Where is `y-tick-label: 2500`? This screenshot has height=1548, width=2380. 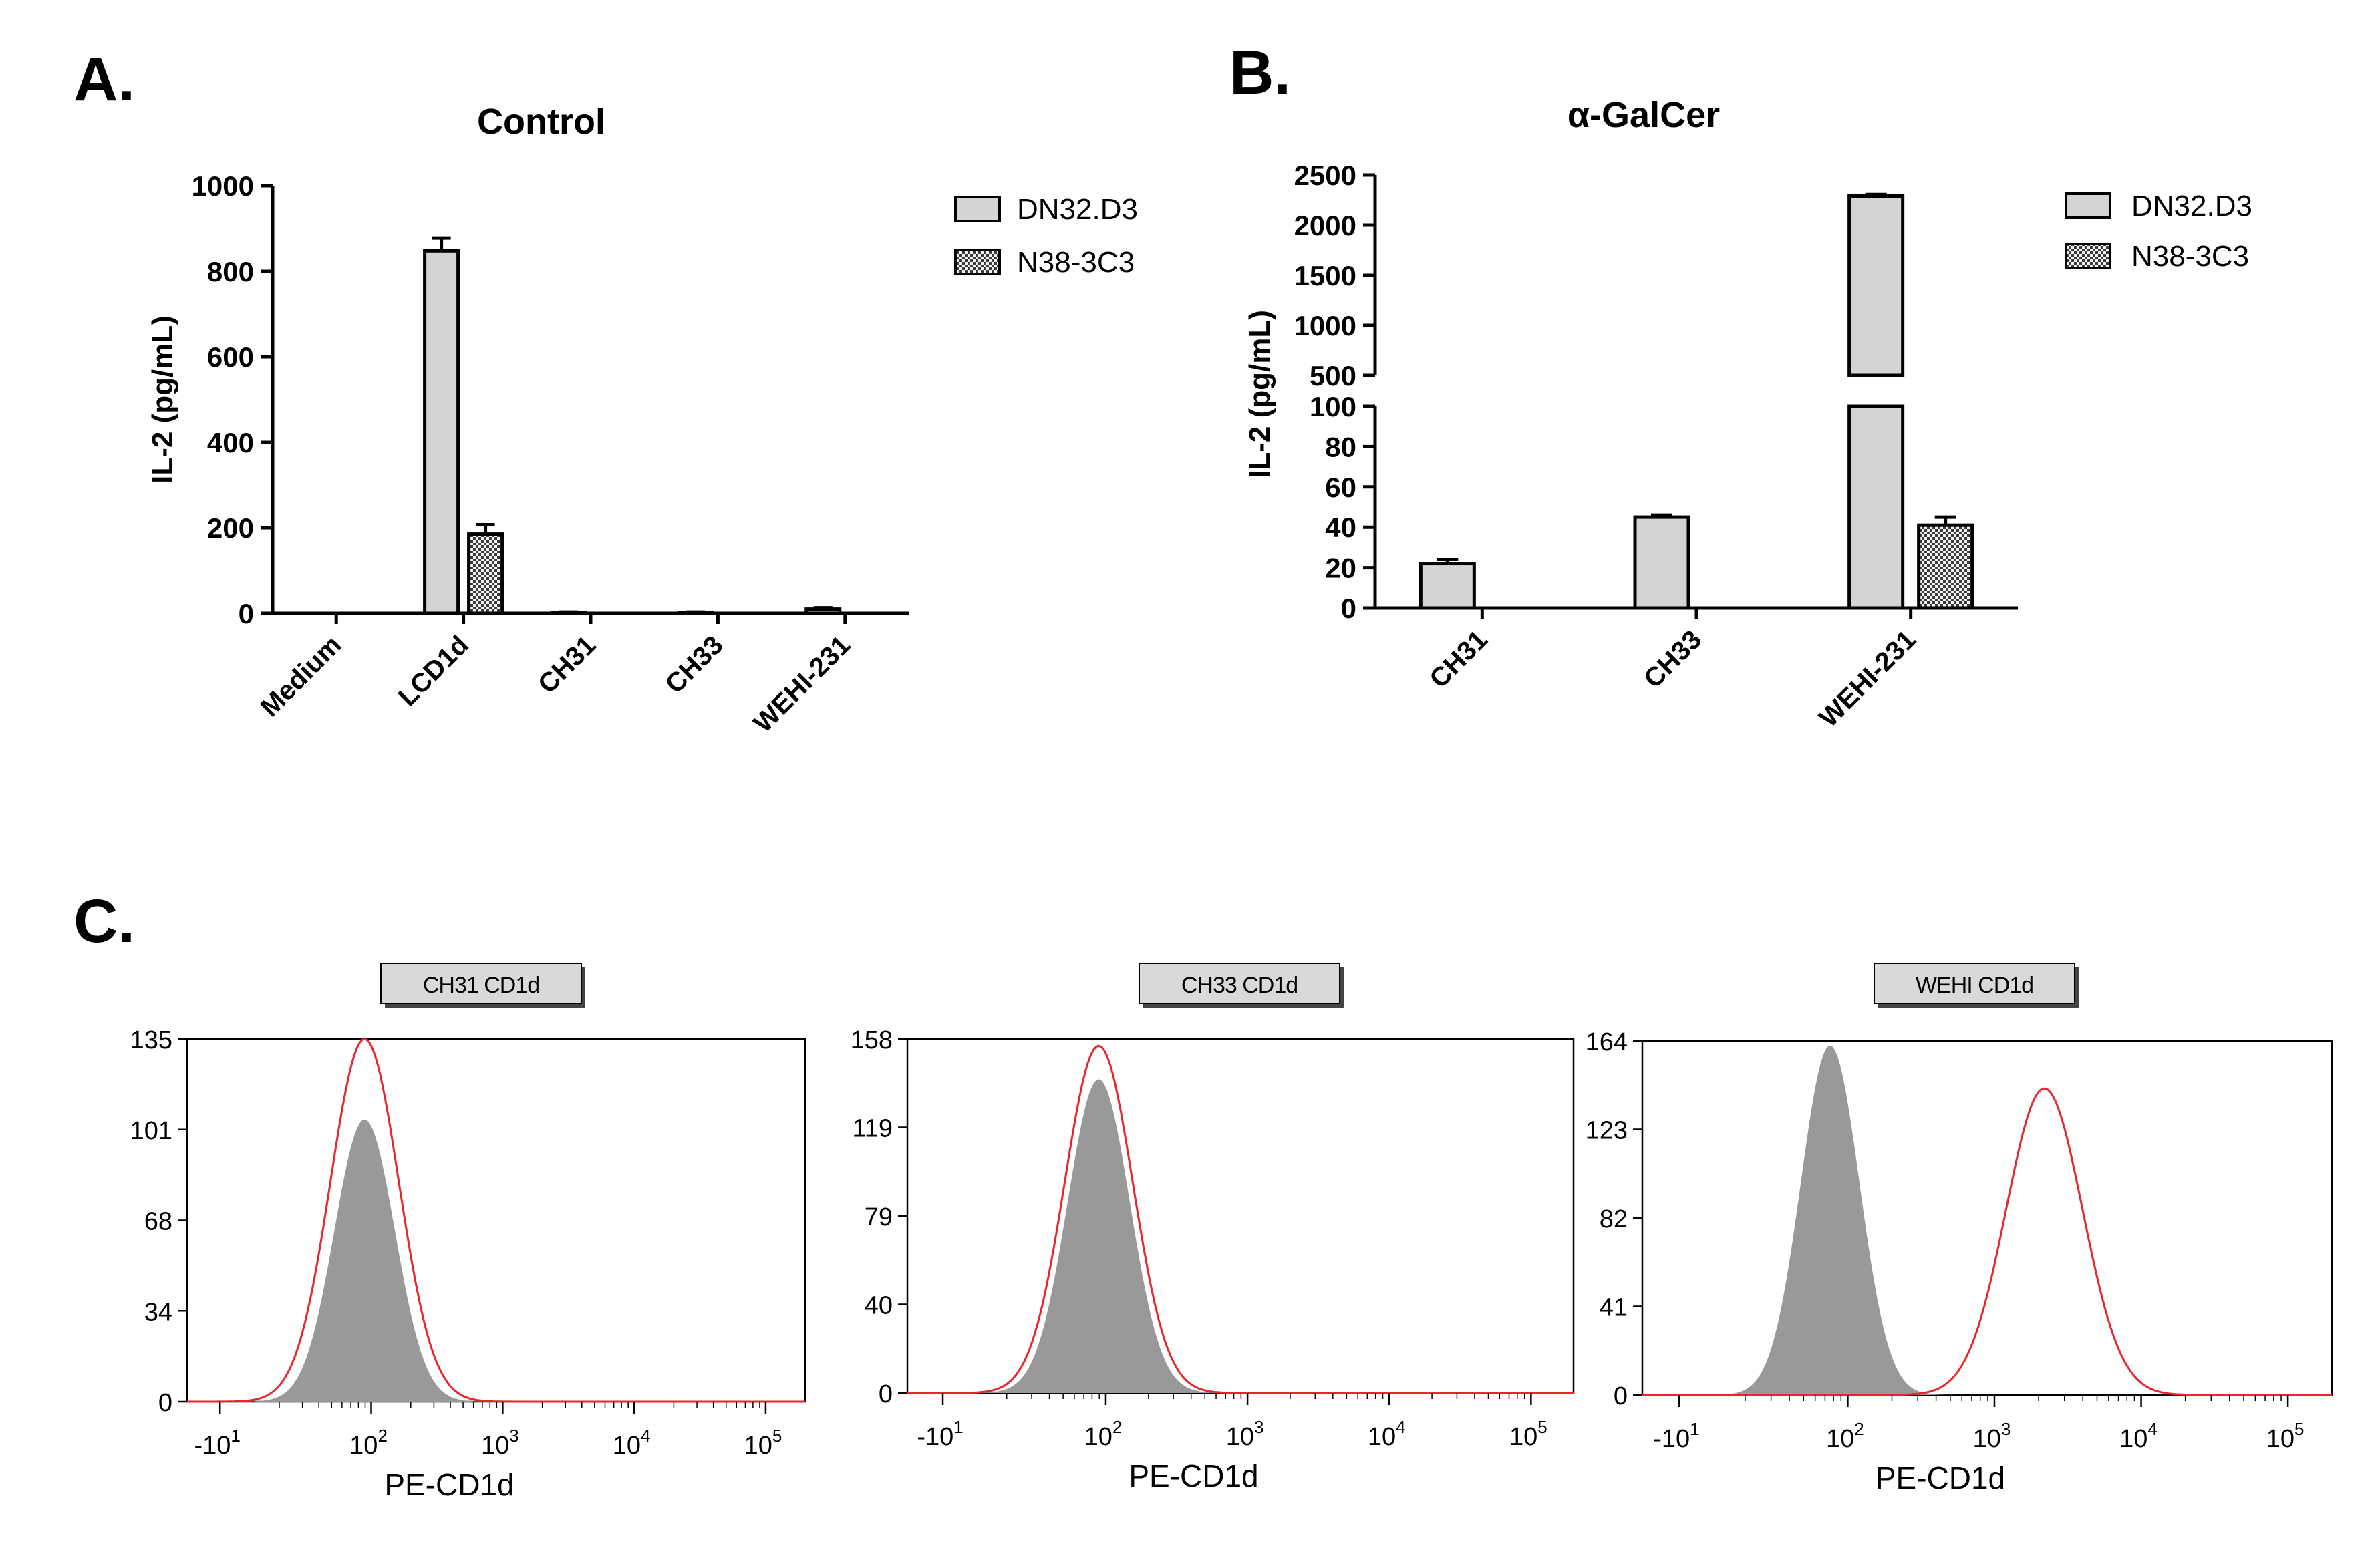 y-tick-label: 2500 is located at coordinates (1325, 175).